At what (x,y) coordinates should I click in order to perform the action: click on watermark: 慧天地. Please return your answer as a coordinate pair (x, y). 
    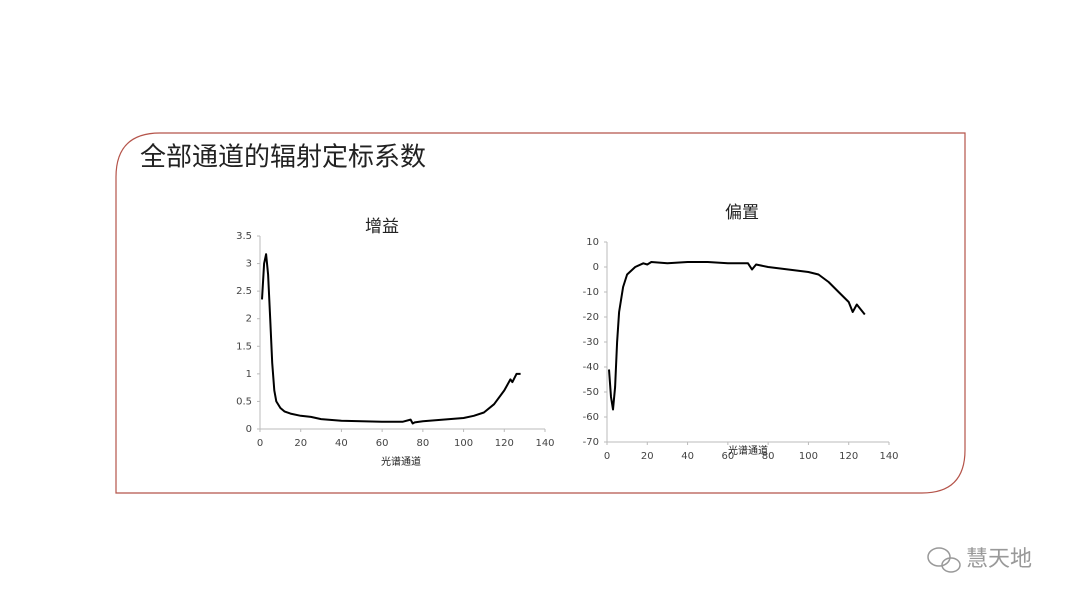
    Looking at the image, I should click on (999, 559).